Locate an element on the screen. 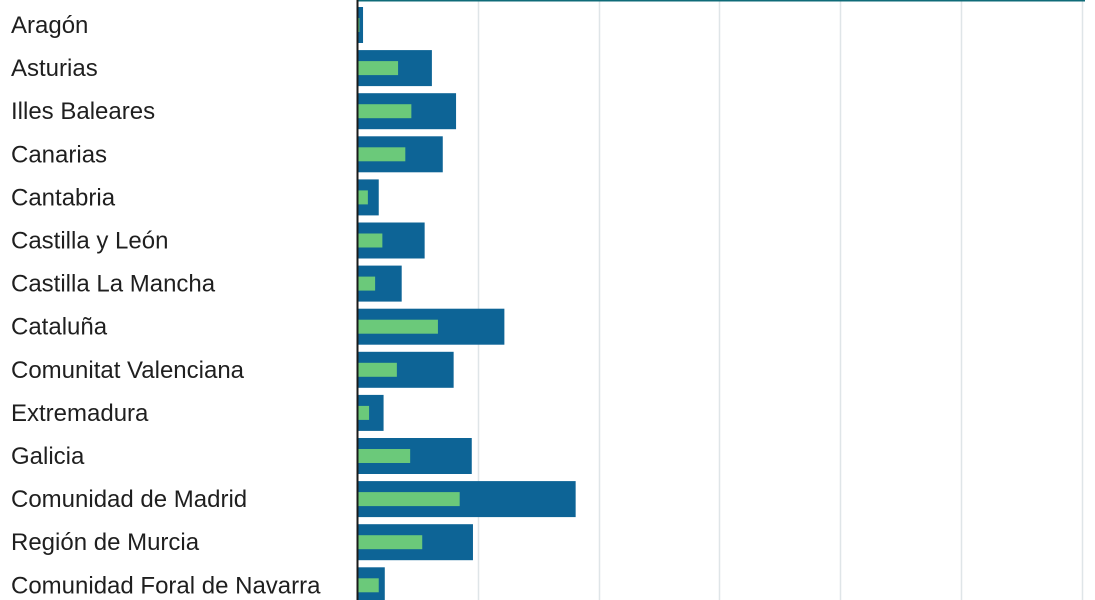 The height and width of the screenshot is (600, 1095). category-label-2: Illes Baleares is located at coordinates (83, 111).